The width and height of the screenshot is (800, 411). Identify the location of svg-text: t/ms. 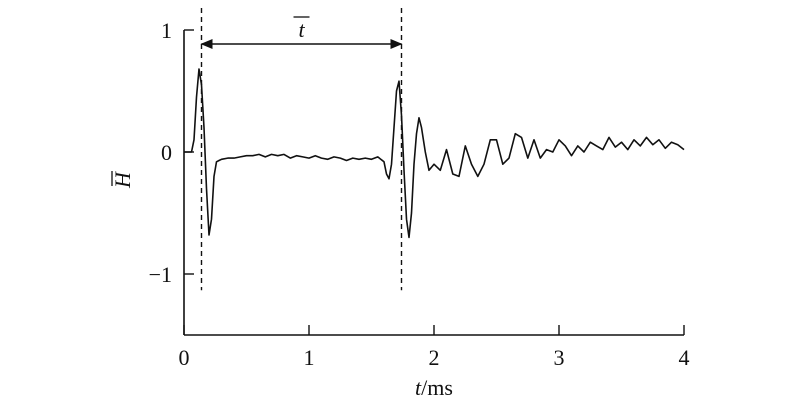
(434, 387).